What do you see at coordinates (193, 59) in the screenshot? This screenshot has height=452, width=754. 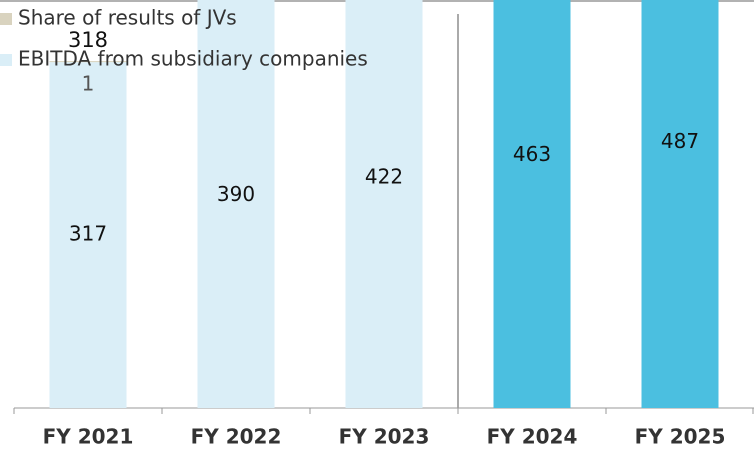 I see `legend-label: EBITDA from subsidiary companies` at bounding box center [193, 59].